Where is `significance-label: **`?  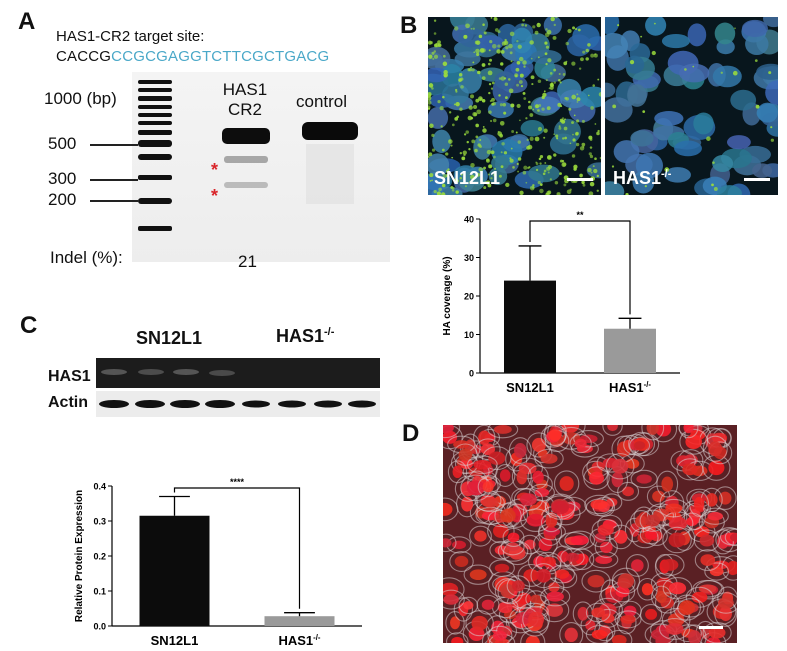
significance-label: ** is located at coordinates (580, 215).